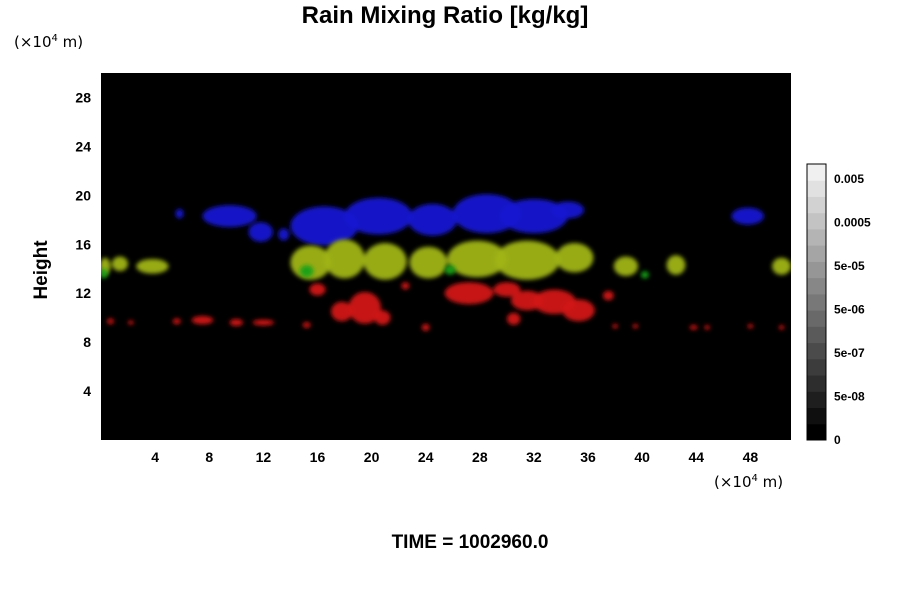  I want to click on colorbar-label: 5e-05, so click(849, 266).